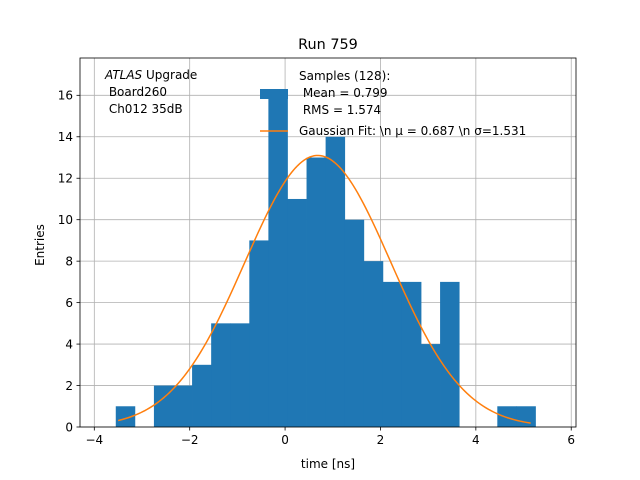 The height and width of the screenshot is (480, 640). Describe the element at coordinates (340, 110) in the screenshot. I see `legend-hist-label-line-3: RMS = 1.574` at that location.